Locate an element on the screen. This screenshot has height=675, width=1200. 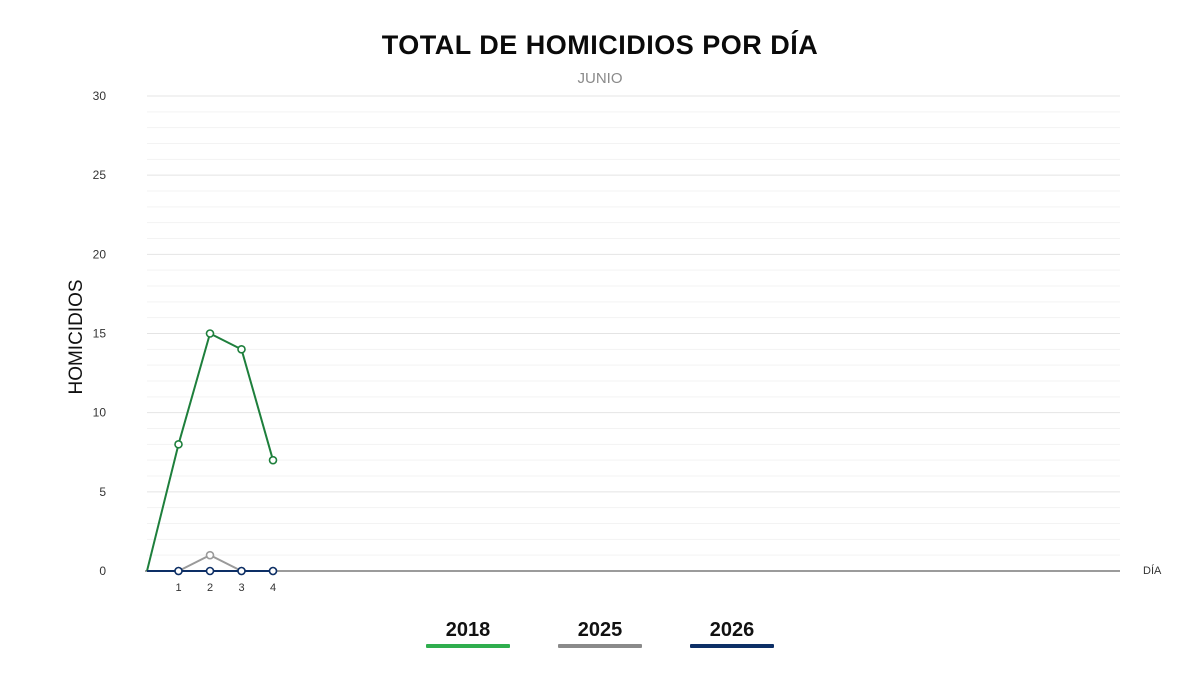
series-group is located at coordinates (212, 452).